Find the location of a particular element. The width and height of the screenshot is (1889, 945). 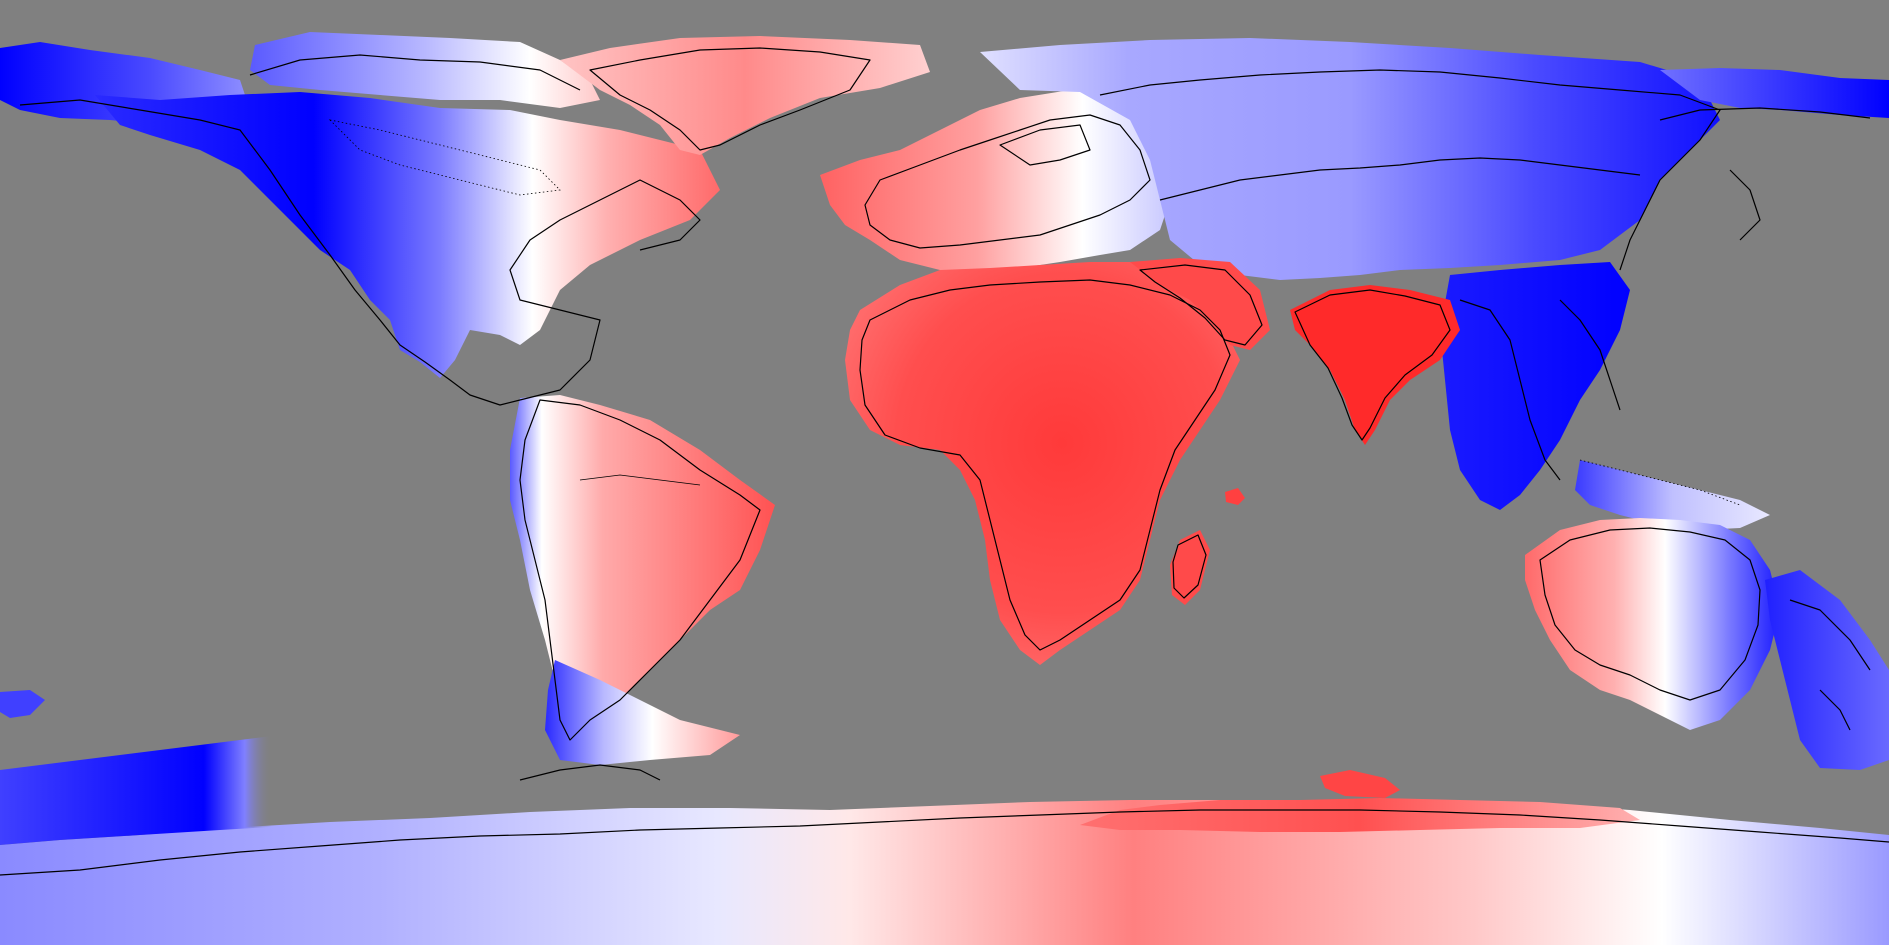

region-antarctica-red-coast is located at coordinates (1360, 815).